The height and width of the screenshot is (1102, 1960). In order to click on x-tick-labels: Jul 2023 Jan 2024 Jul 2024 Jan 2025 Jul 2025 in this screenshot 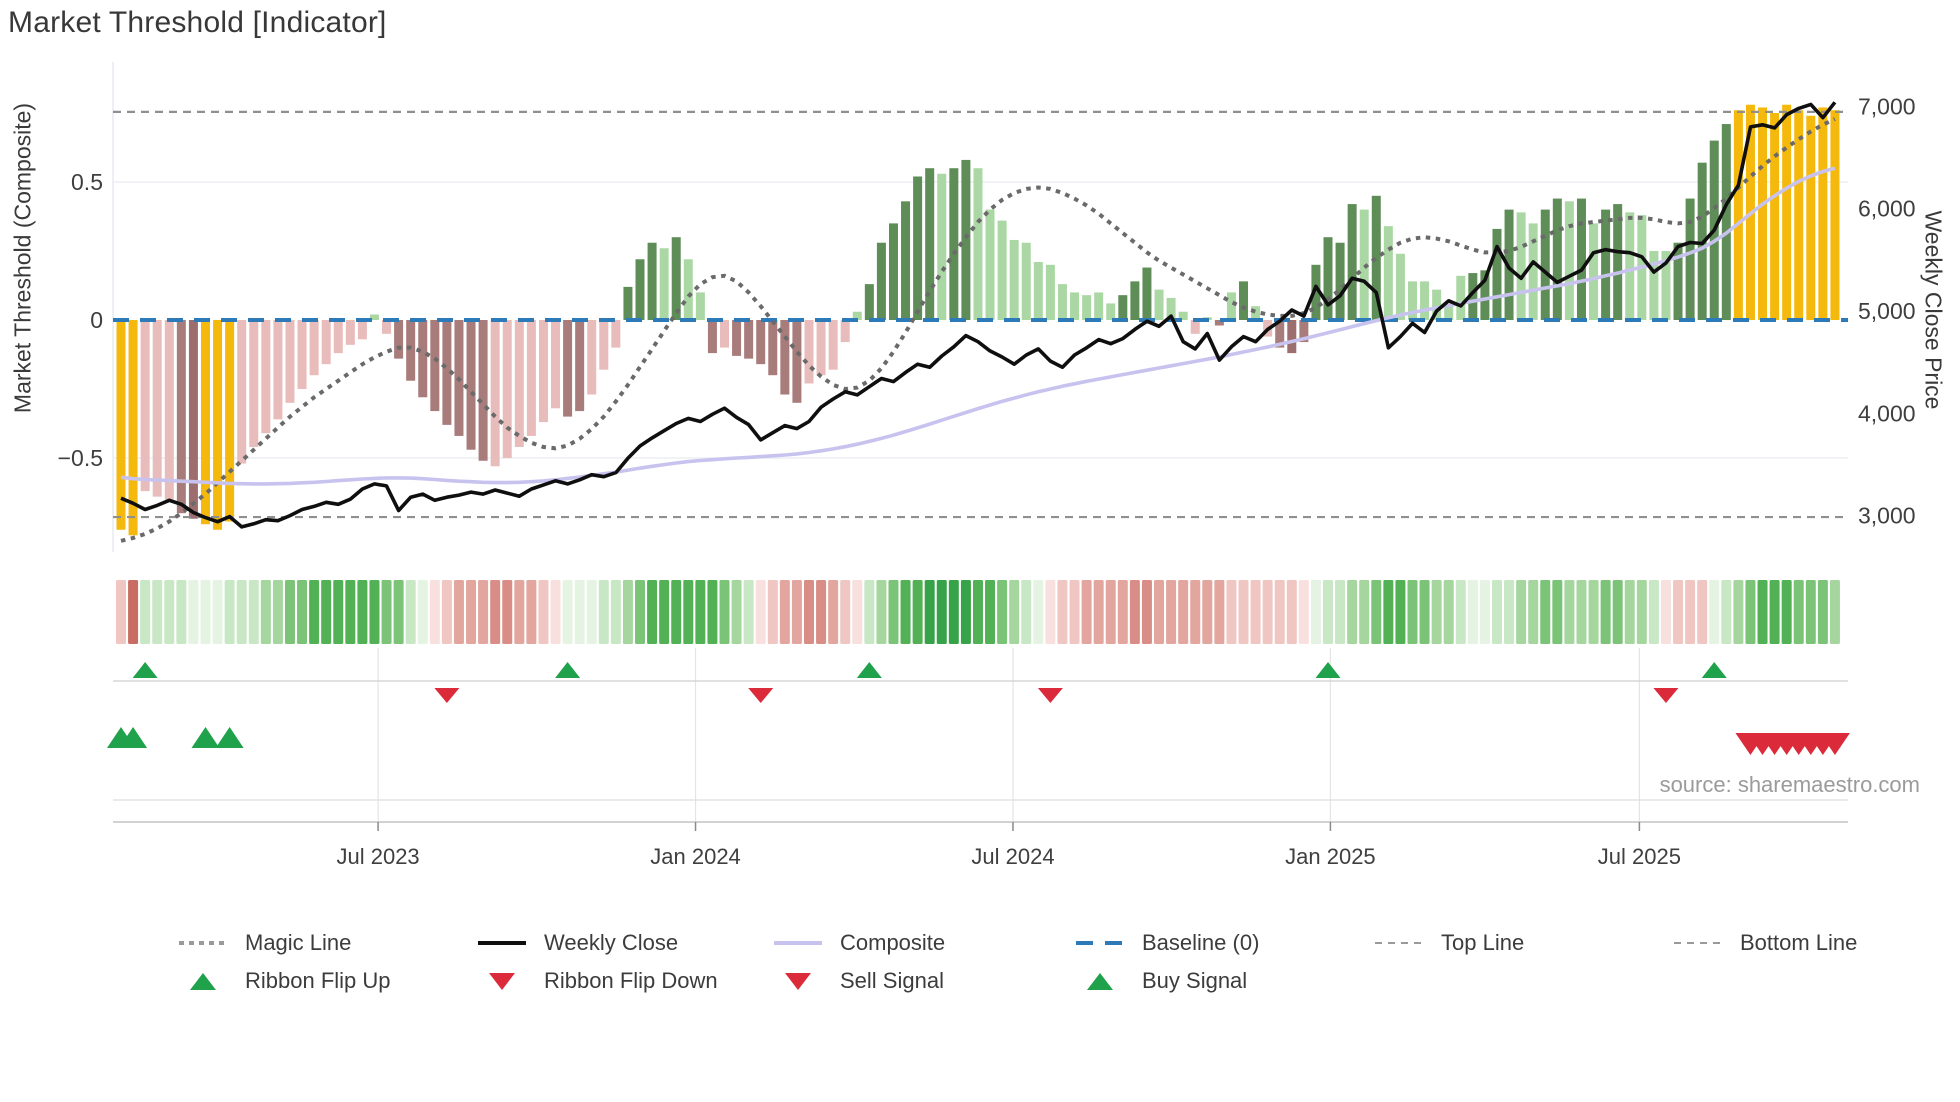, I will do `click(1008, 856)`.